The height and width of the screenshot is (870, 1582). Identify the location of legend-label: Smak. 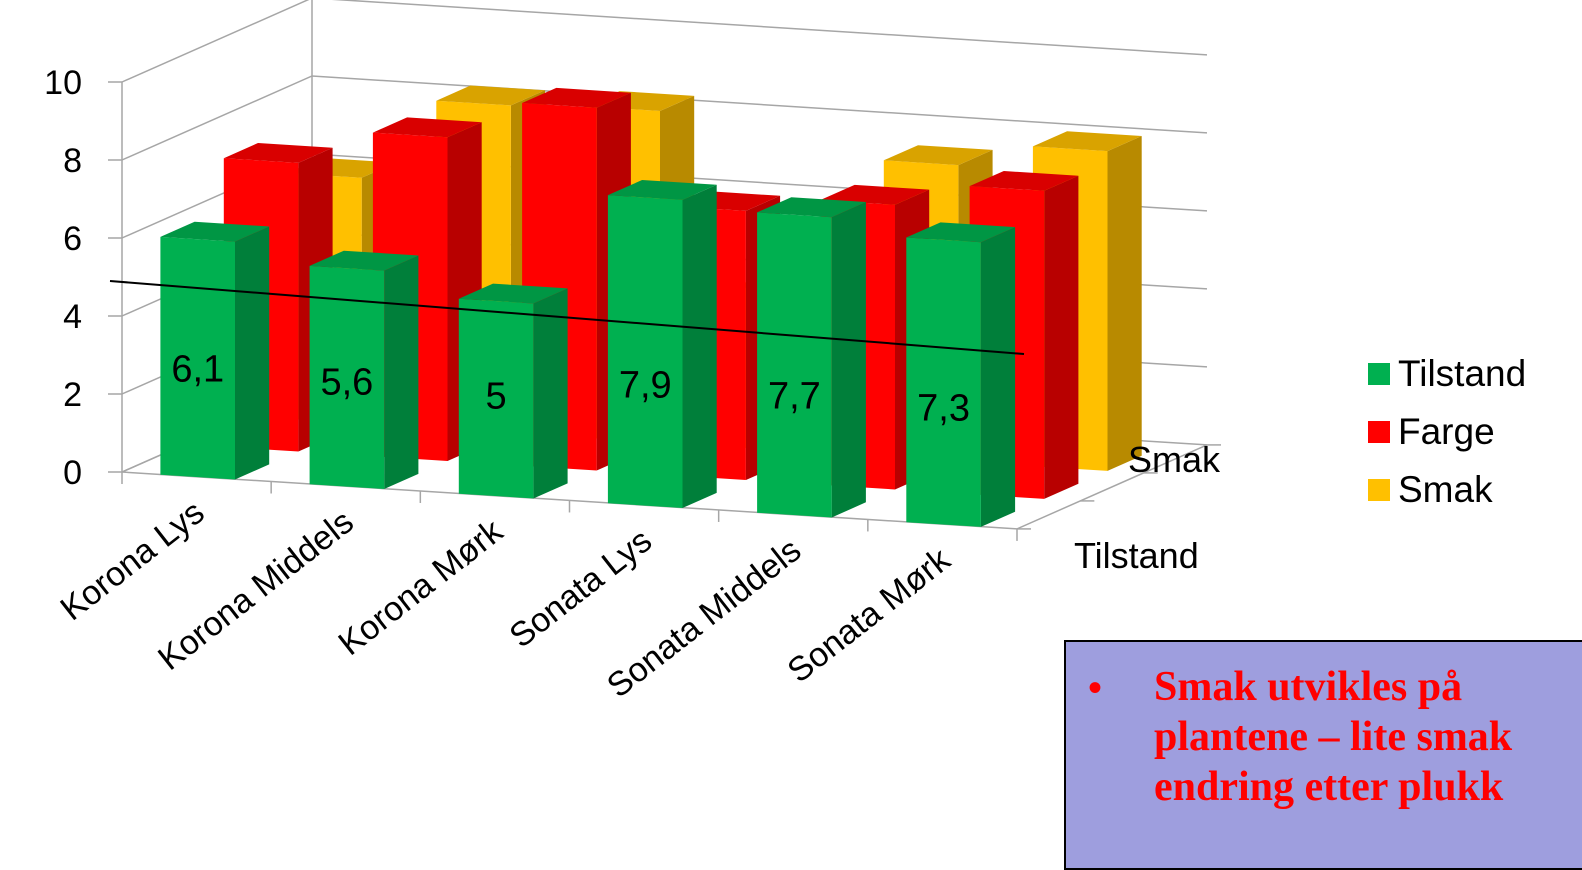
(1445, 489).